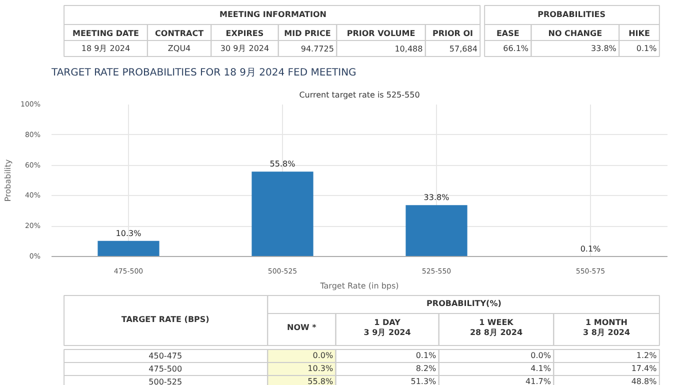 The width and height of the screenshot is (687, 385). Describe the element at coordinates (453, 33) in the screenshot. I see `text: PRIOR OI` at that location.